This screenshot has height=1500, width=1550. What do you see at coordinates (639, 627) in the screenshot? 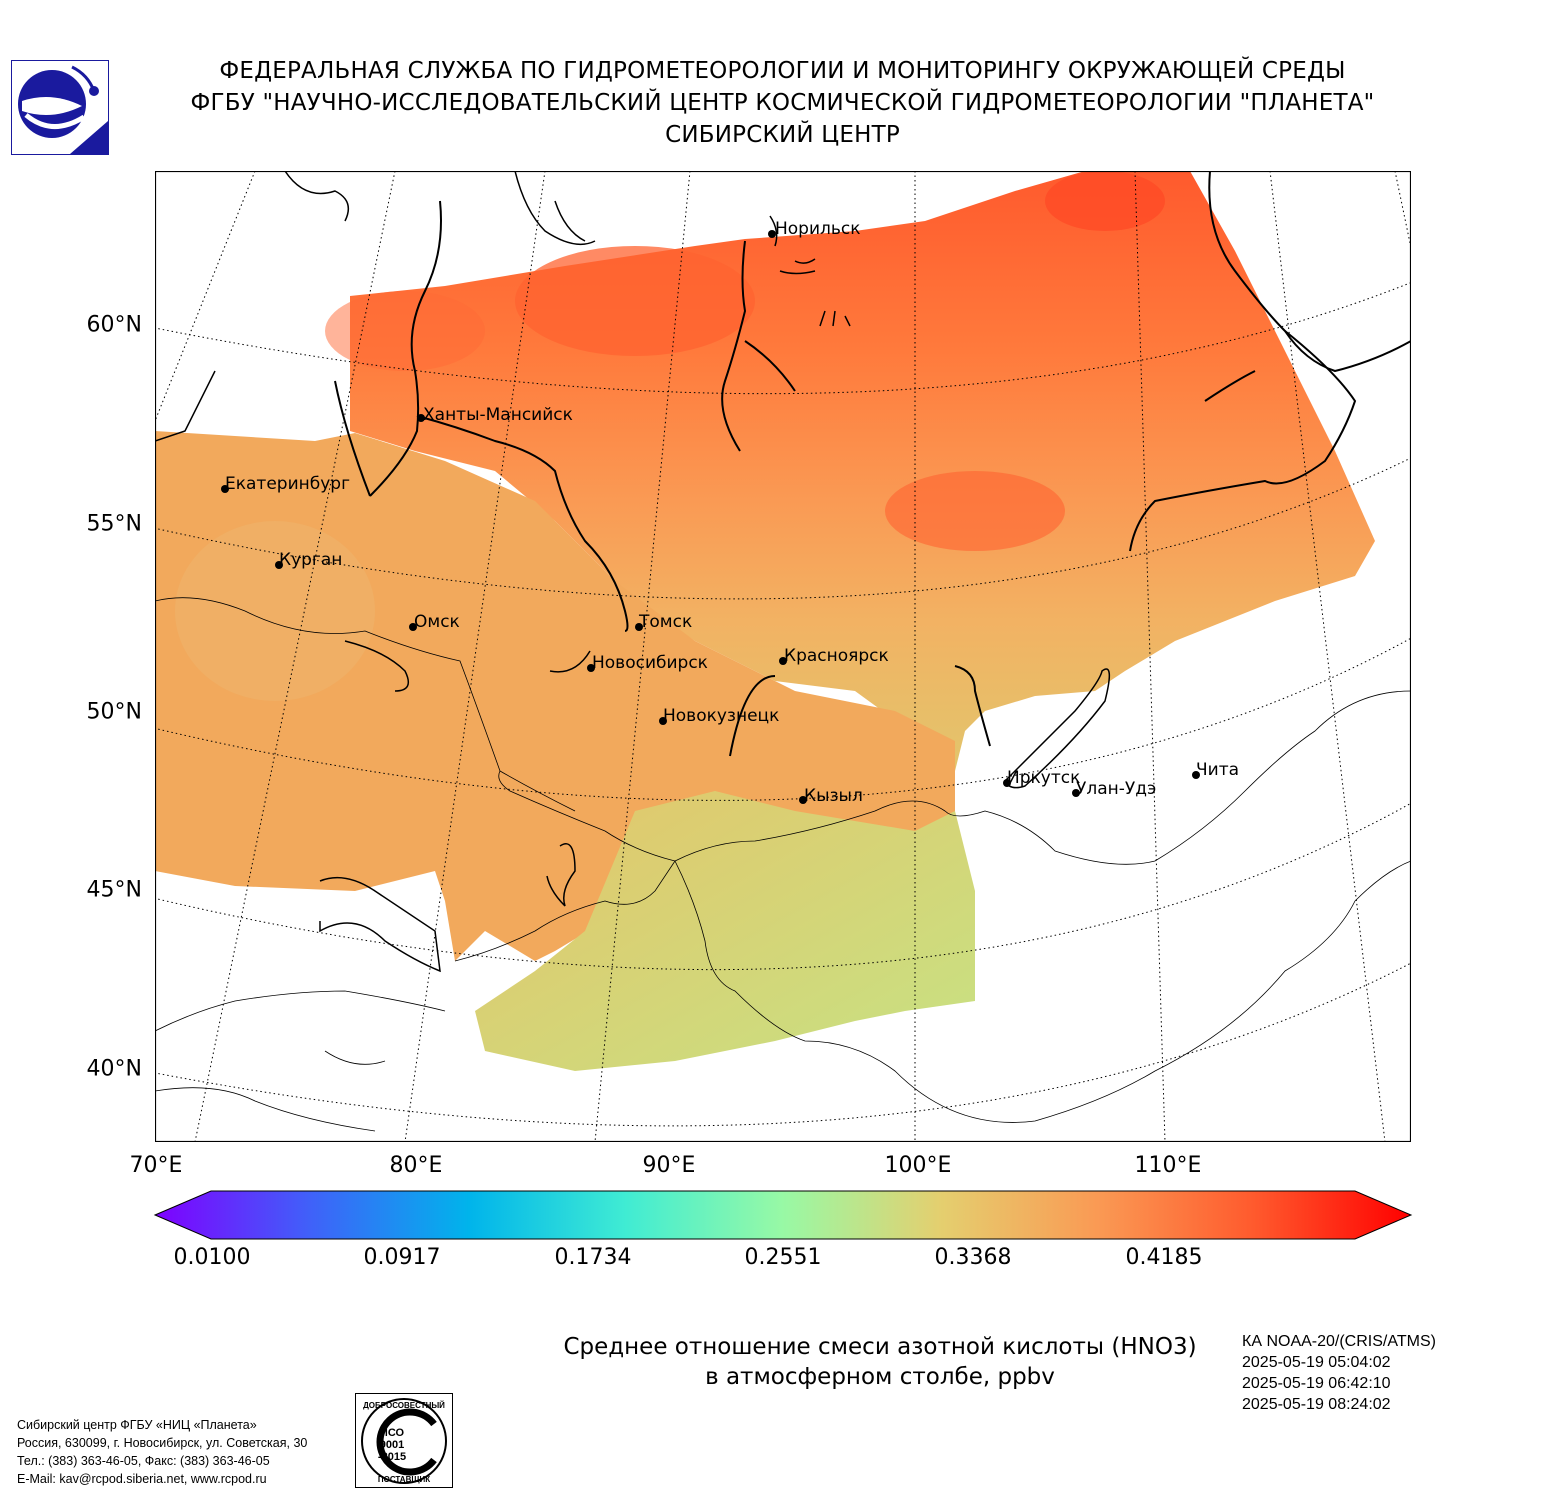
I see `city-dot-tomsk` at bounding box center [639, 627].